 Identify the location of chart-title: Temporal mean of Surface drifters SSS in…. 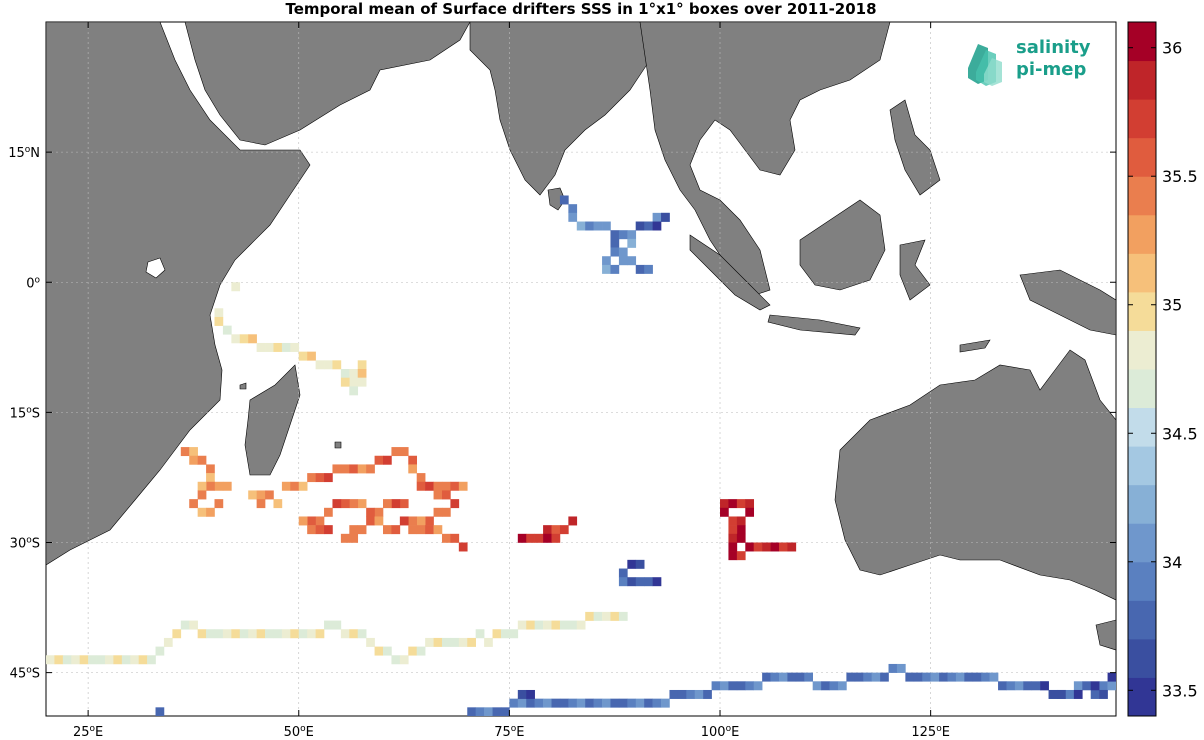
(581, 9).